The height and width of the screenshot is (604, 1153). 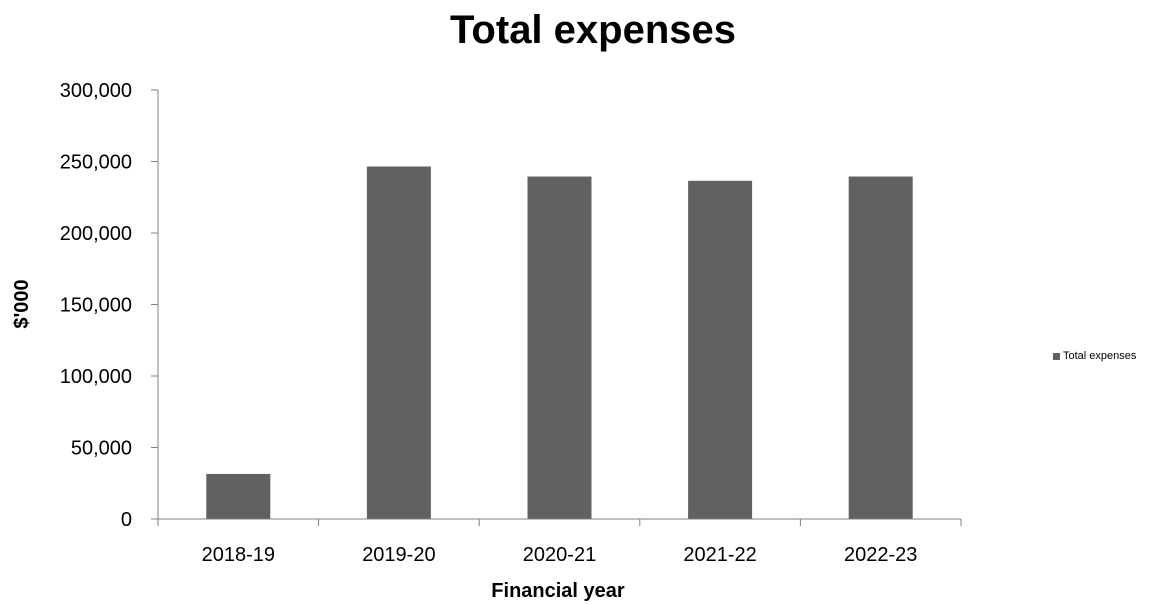 What do you see at coordinates (96, 306) in the screenshot?
I see `y-tick-label: 150,000` at bounding box center [96, 306].